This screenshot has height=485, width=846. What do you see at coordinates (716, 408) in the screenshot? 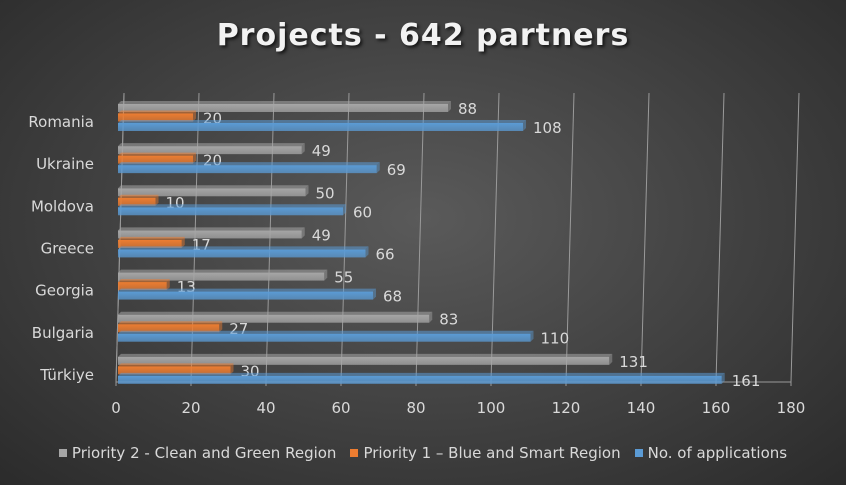
I see `x-tick-label: 160` at bounding box center [716, 408].